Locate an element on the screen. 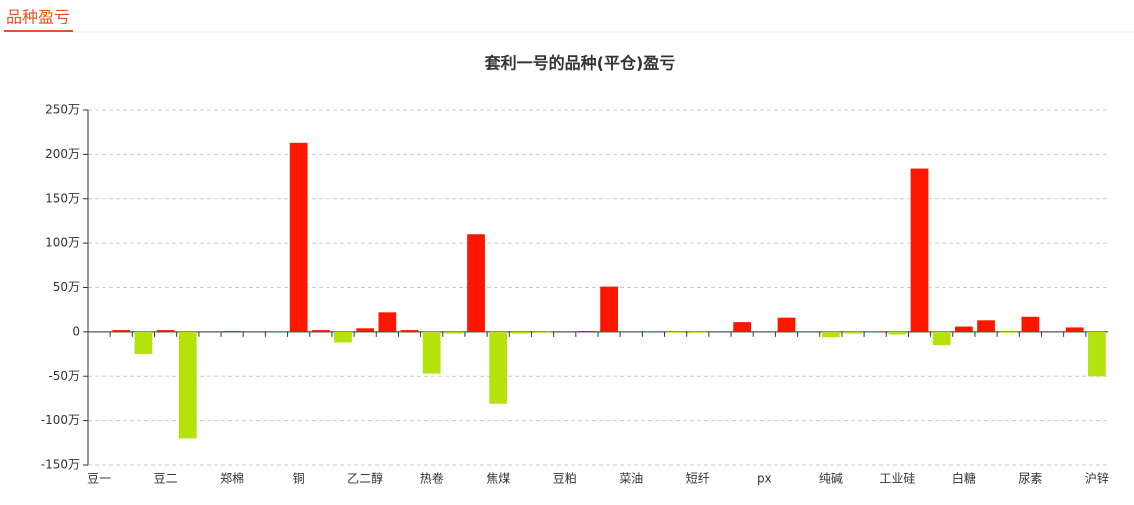 This screenshot has height=505, width=1134. x-tick-label: 豆一 is located at coordinates (99, 479).